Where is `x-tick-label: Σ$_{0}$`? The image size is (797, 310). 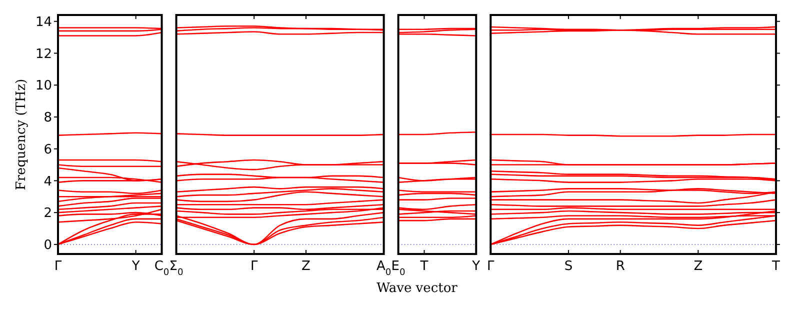
x-tick-label: Σ$_{0}$ is located at coordinates (176, 268).